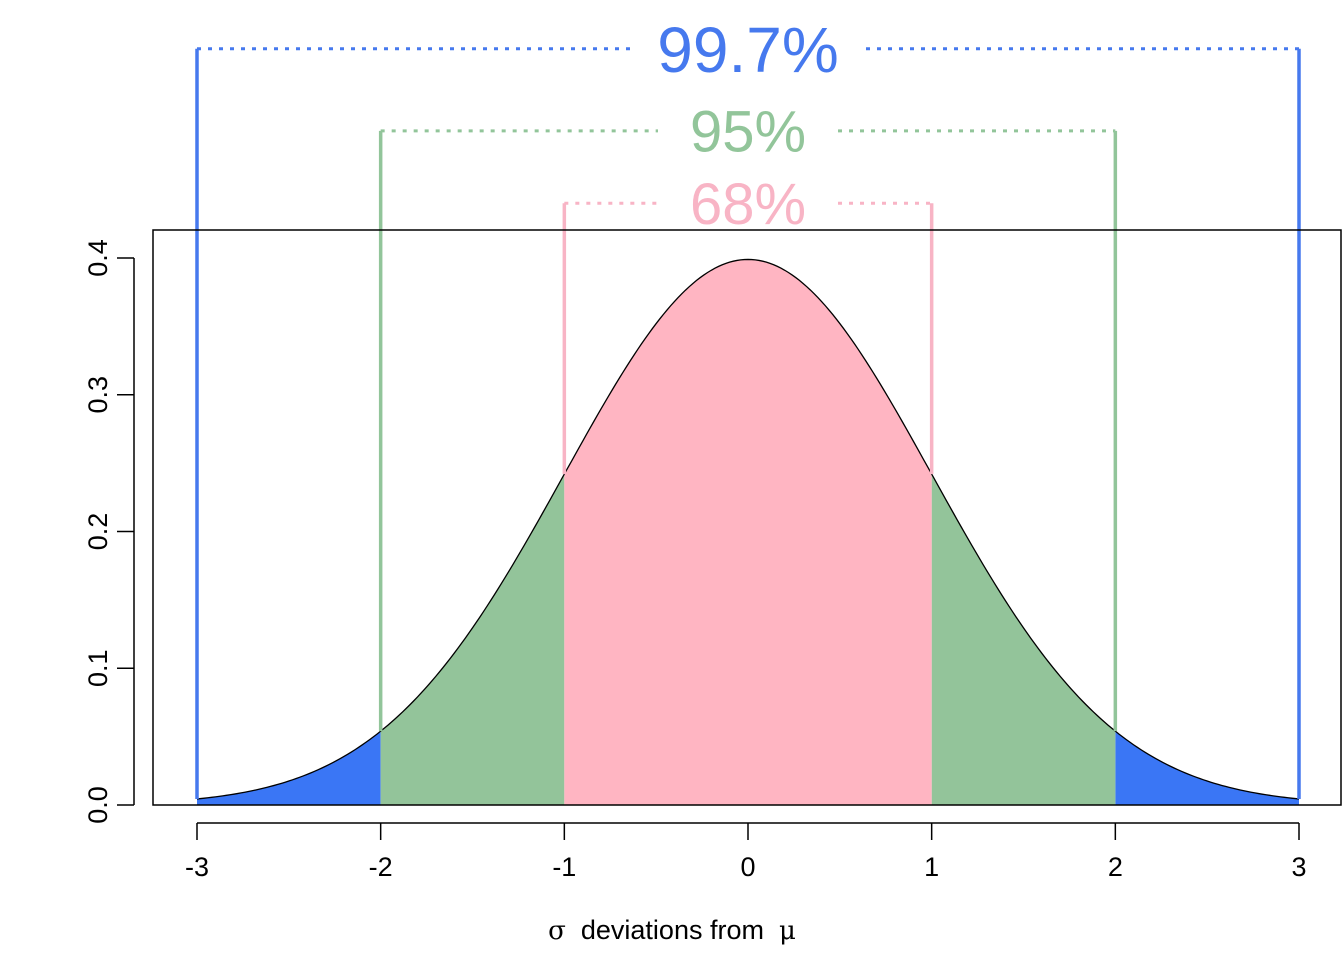  Describe the element at coordinates (98, 532) in the screenshot. I see `y-tick-label-2: 0.2` at that location.